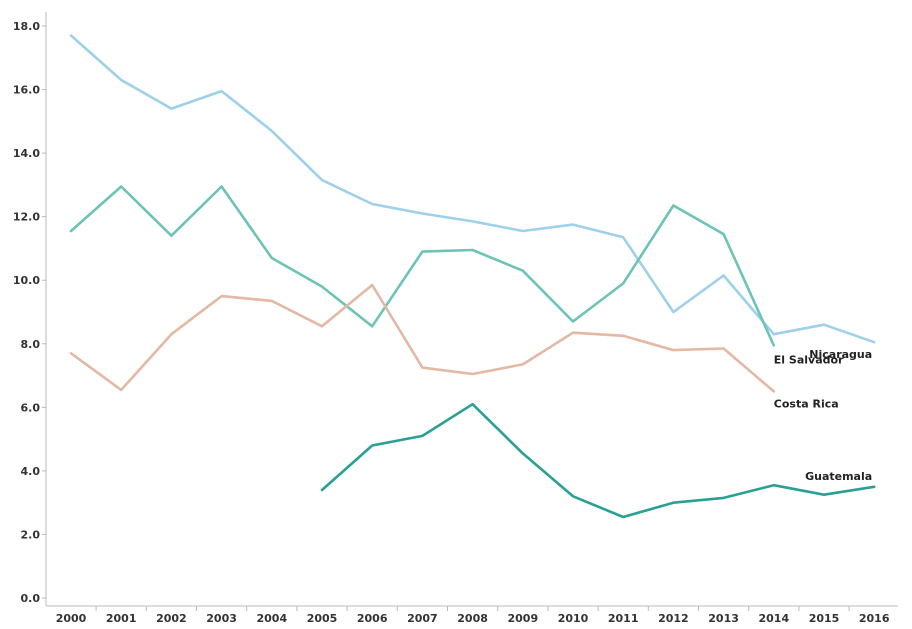 The image size is (912, 629). What do you see at coordinates (806, 403) in the screenshot?
I see `series-label-costa-rica: Costa Rica` at bounding box center [806, 403].